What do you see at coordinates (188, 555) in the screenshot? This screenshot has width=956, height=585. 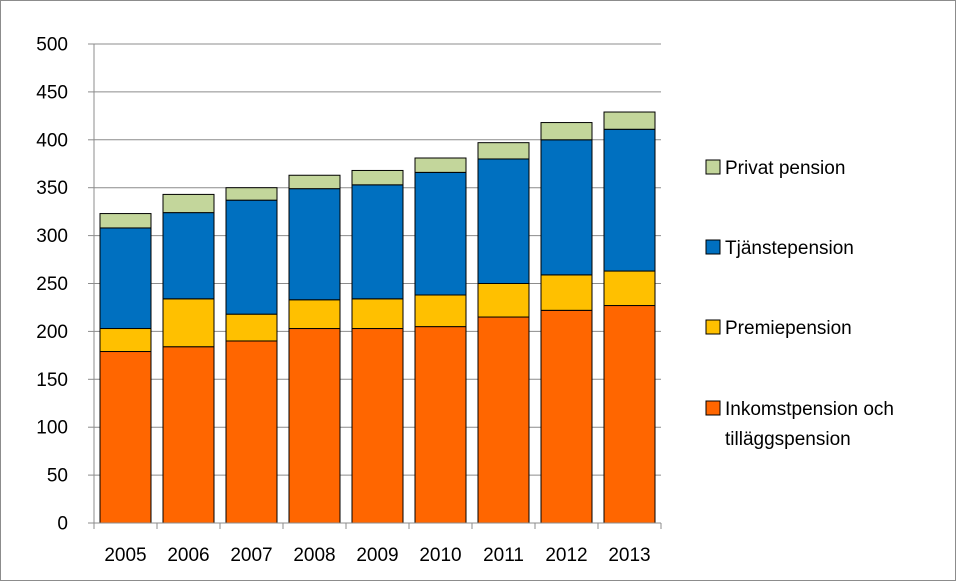 I see `x-tick-label: 2006` at bounding box center [188, 555].